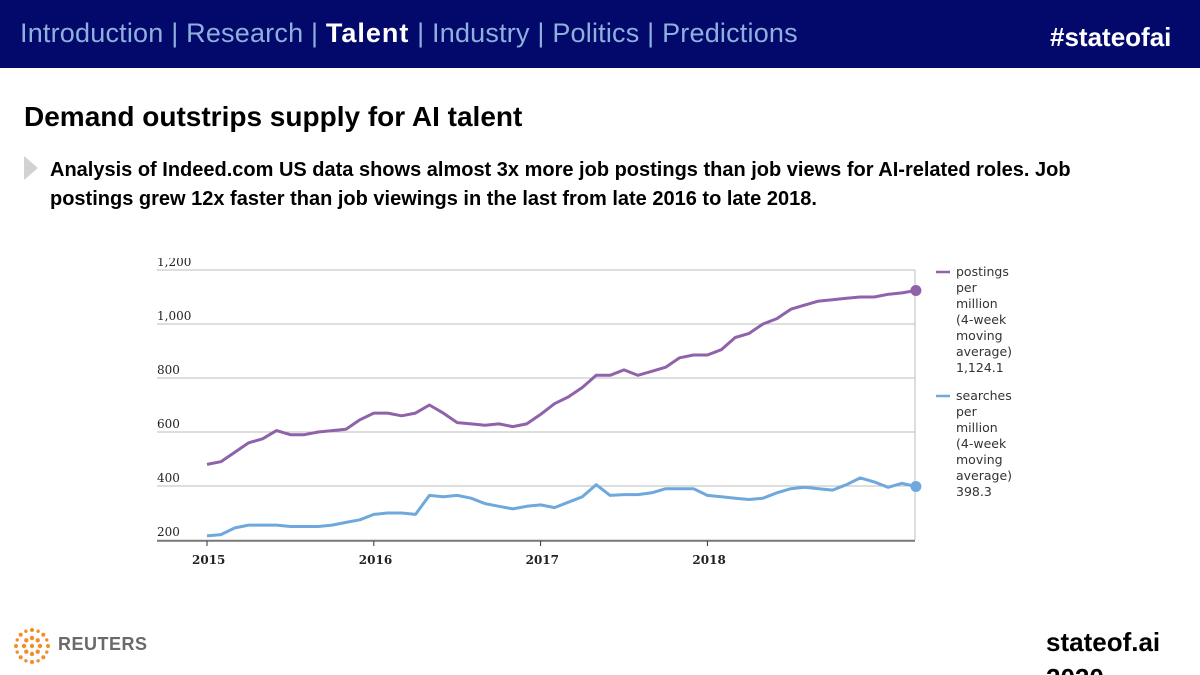 This screenshot has height=675, width=1200. What do you see at coordinates (273, 116) in the screenshot?
I see `slide-title: Demand outstrips supply for AI talent` at bounding box center [273, 116].